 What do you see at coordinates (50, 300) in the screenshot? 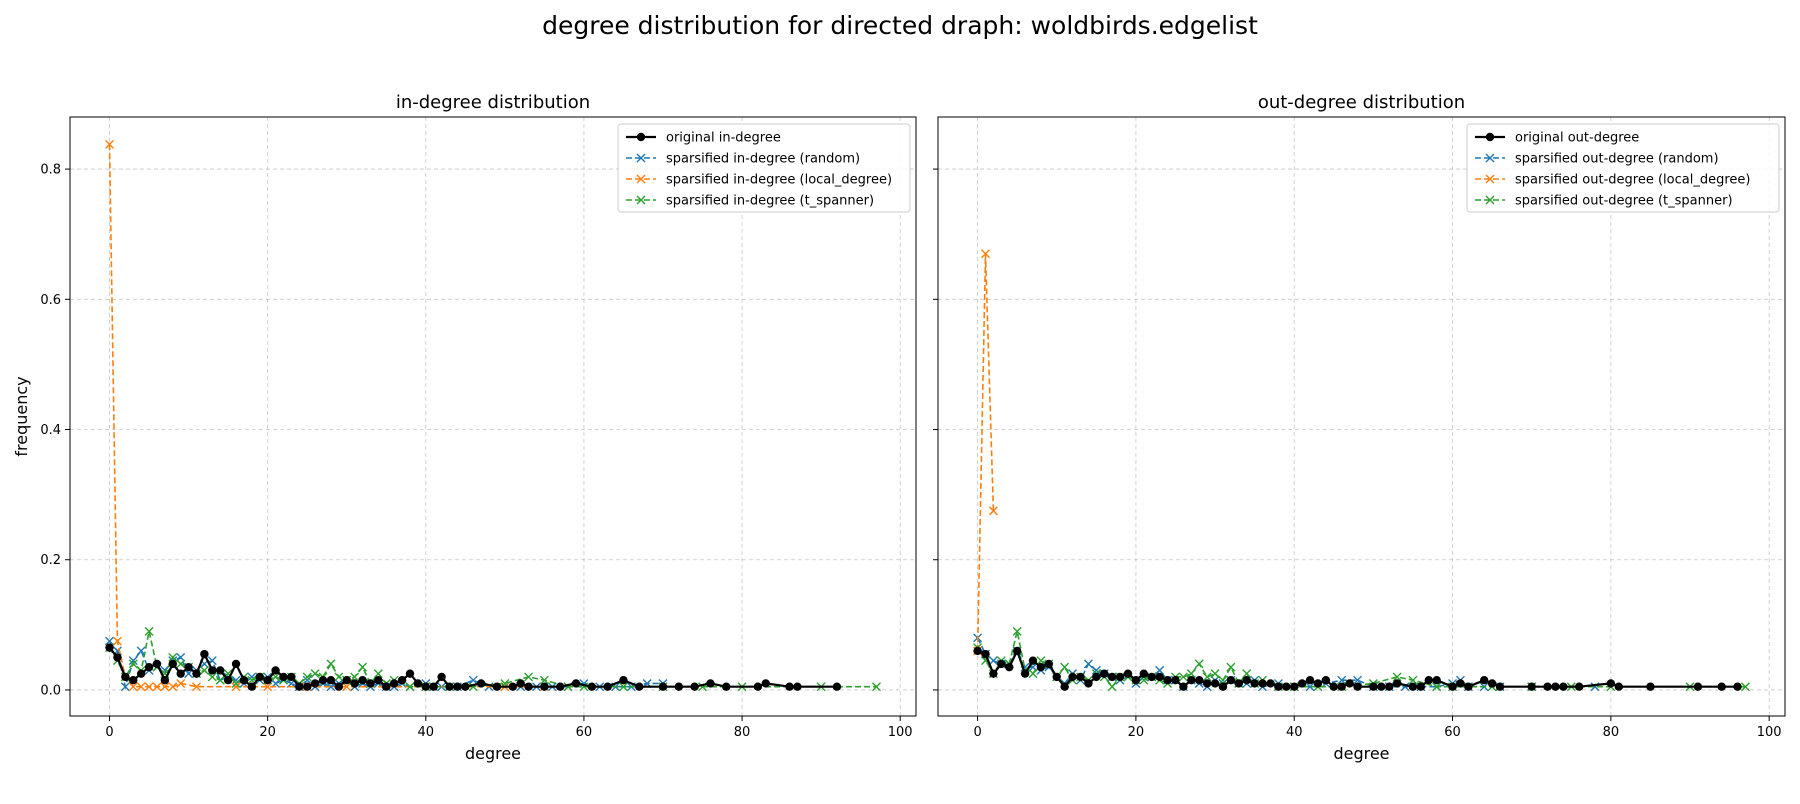
I see `chart-0-ytick-label-3: 0.6` at bounding box center [50, 300].